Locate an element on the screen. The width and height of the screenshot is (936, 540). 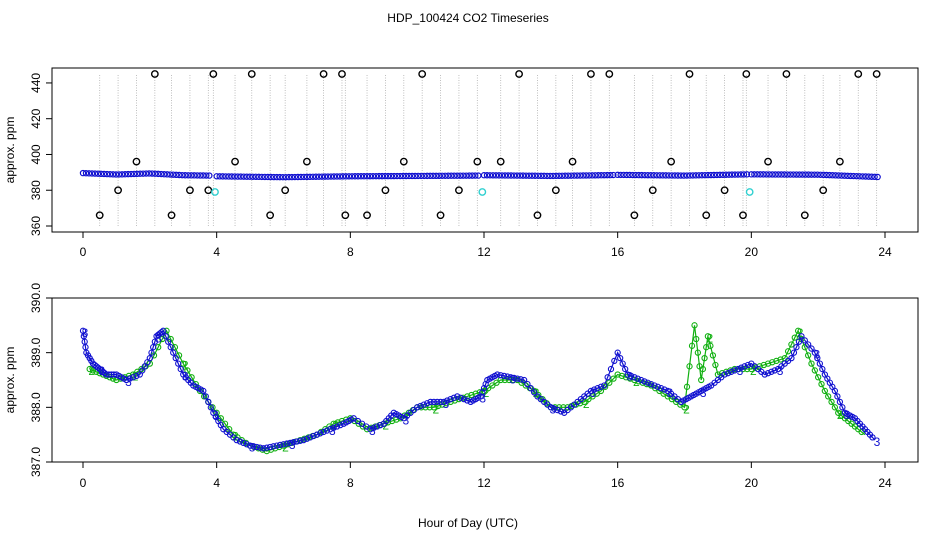
x-axis-title: Hour of Day (UTC) is located at coordinates (468, 523).